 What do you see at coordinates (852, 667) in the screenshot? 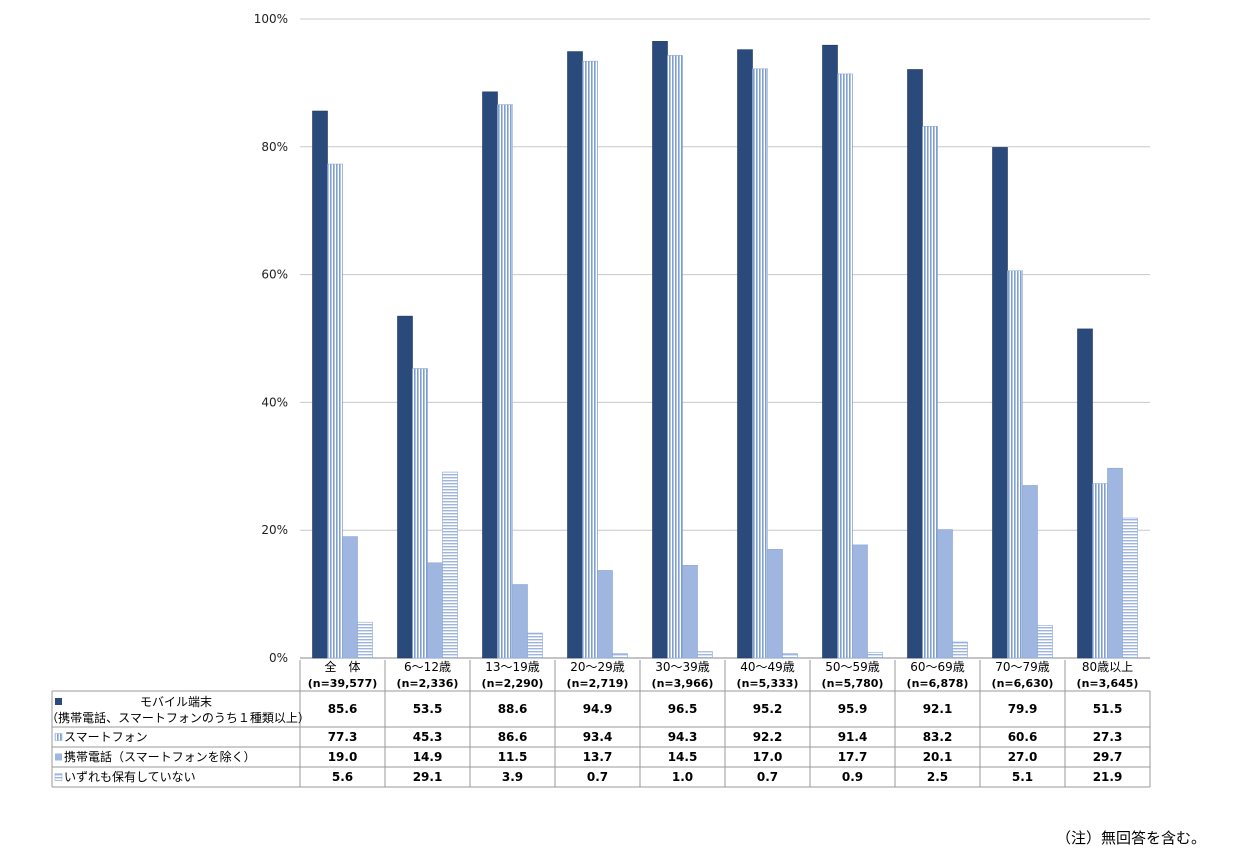
I see `category-label: 50～59歳` at bounding box center [852, 667].